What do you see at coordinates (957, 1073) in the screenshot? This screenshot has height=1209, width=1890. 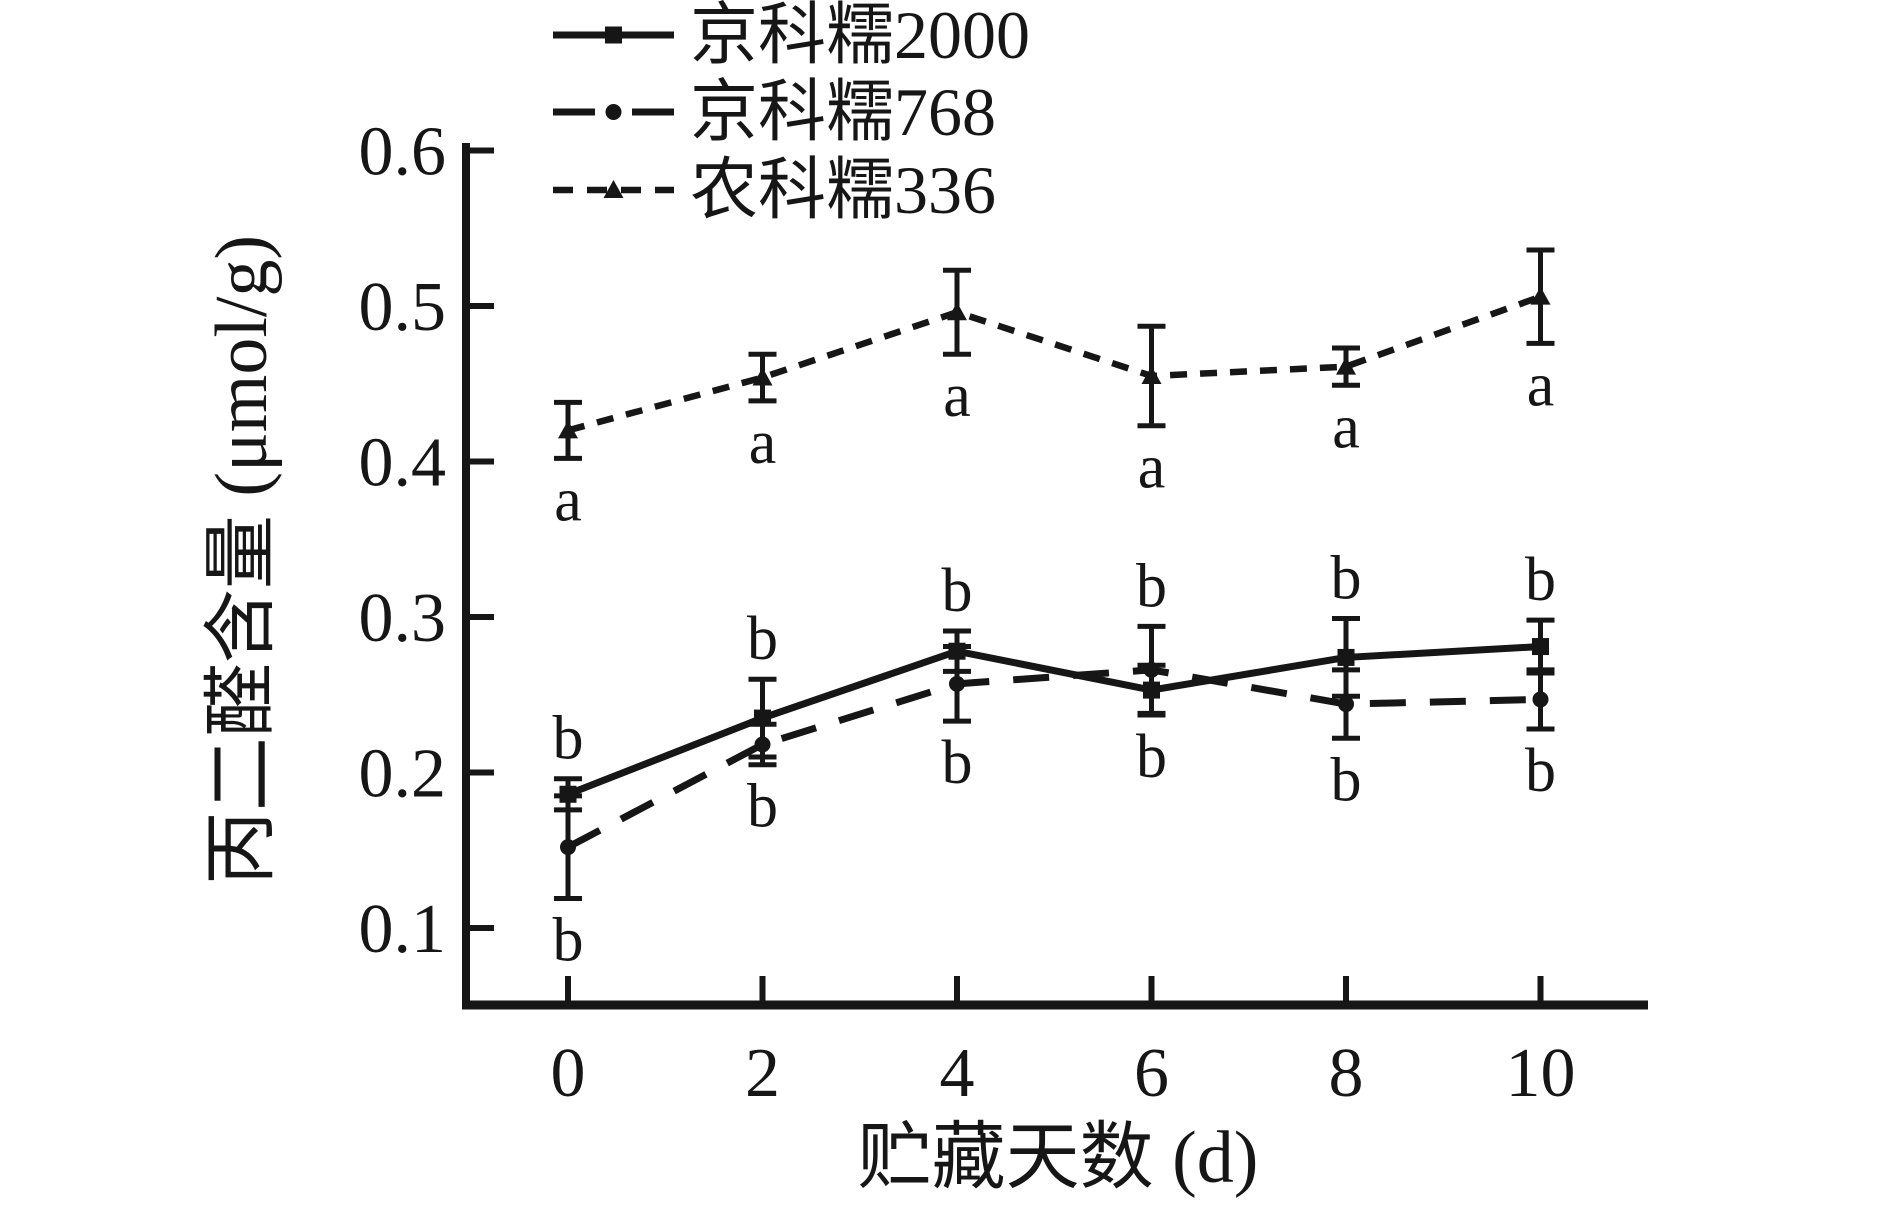 I see `x-tick-label: 4` at bounding box center [957, 1073].